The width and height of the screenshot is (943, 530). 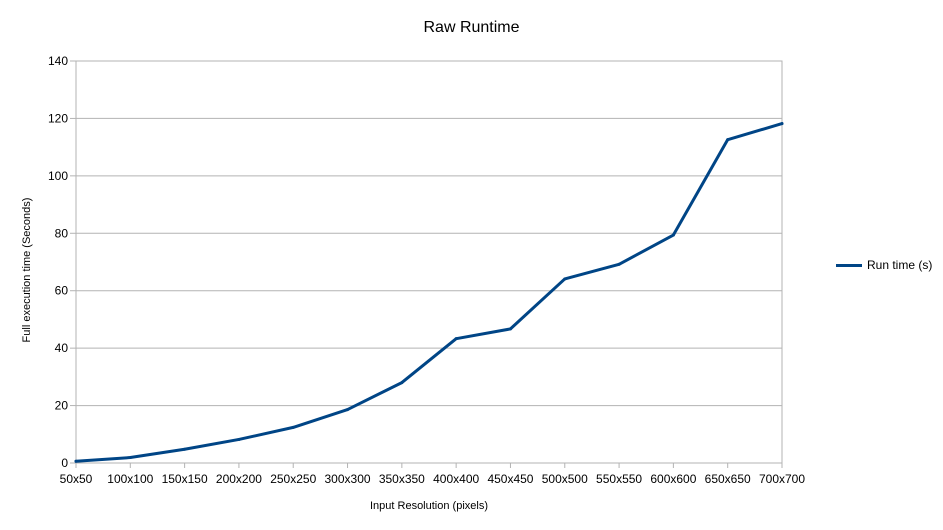 I want to click on x-tick-label: 250x250, so click(x=293, y=479).